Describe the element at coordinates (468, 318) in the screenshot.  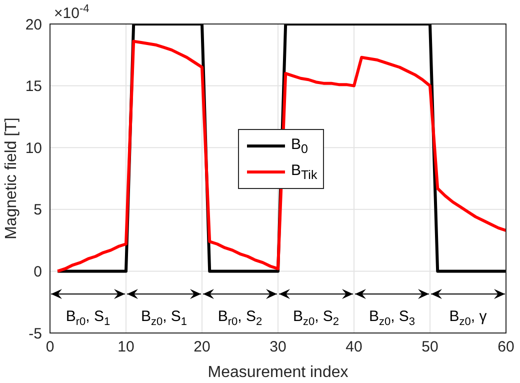
I see `annotation: B$_{z0}$, γ` at that location.